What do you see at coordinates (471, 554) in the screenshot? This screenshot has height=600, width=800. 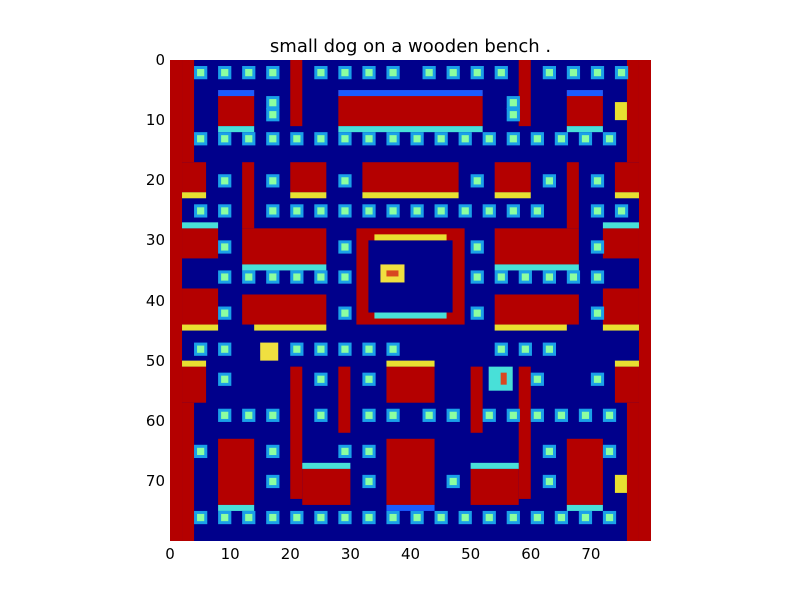 I see `x-tick-label: 50` at bounding box center [471, 554].